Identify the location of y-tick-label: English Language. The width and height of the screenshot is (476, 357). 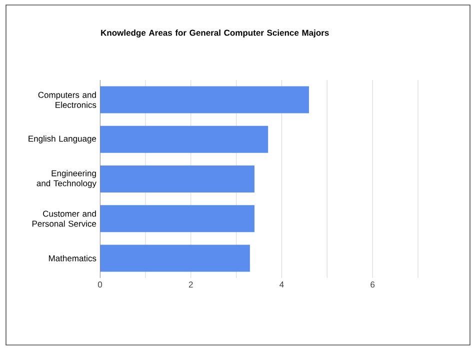
(62, 139).